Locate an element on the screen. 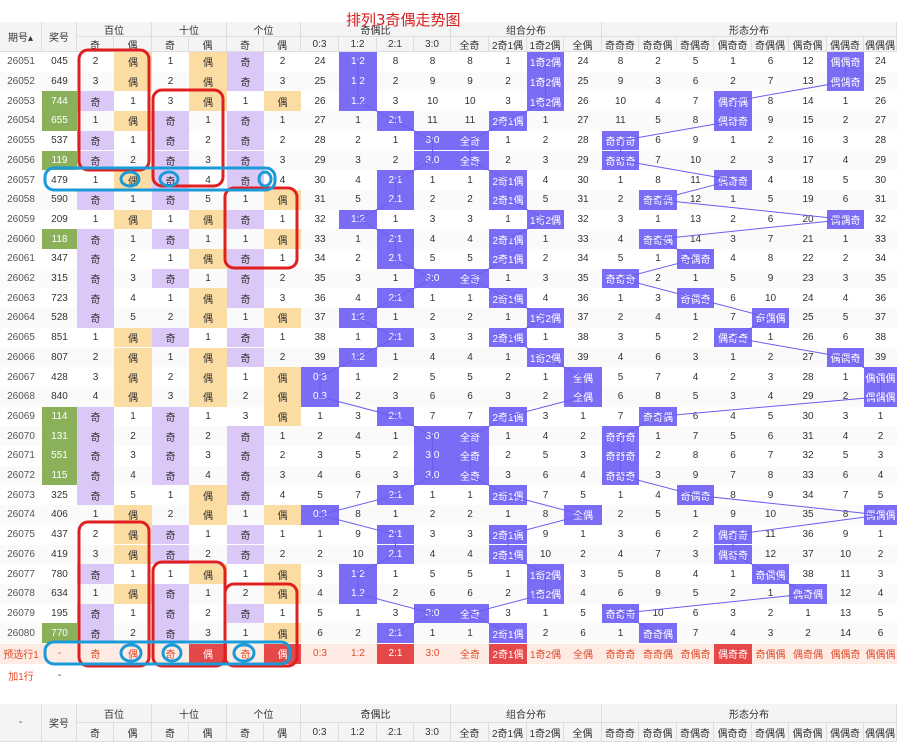 The image size is (897, 746). period-cell: 26067 is located at coordinates (21, 377).